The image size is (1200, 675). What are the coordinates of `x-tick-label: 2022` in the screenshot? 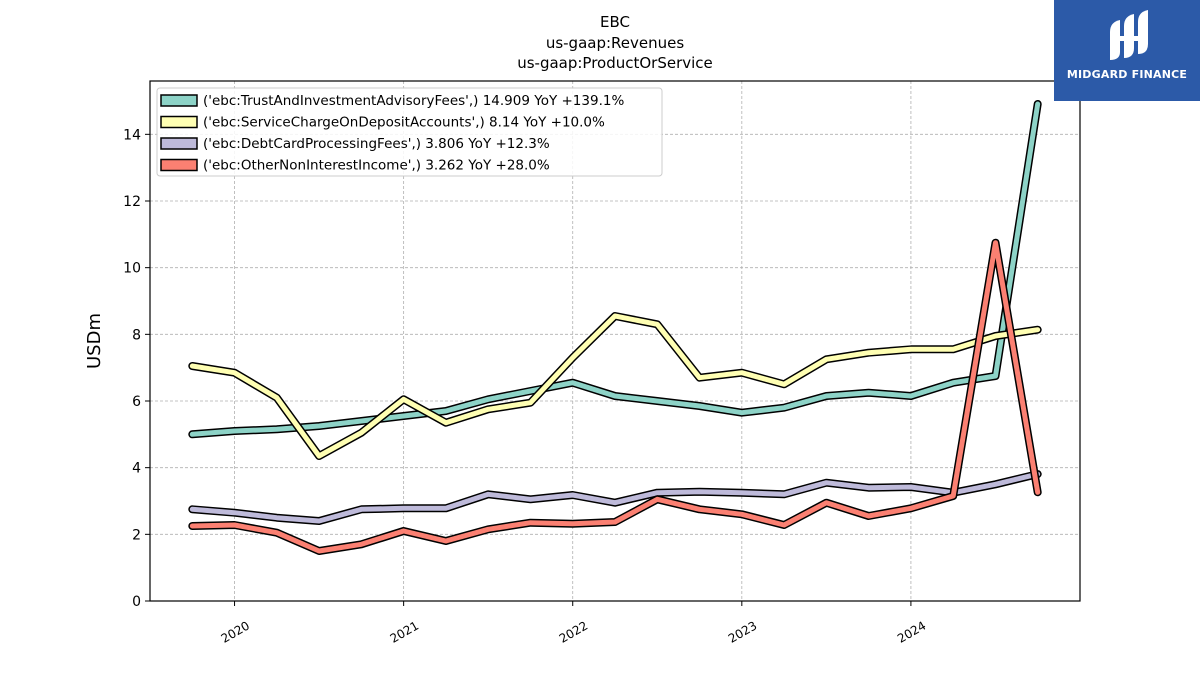 It's located at (573, 631).